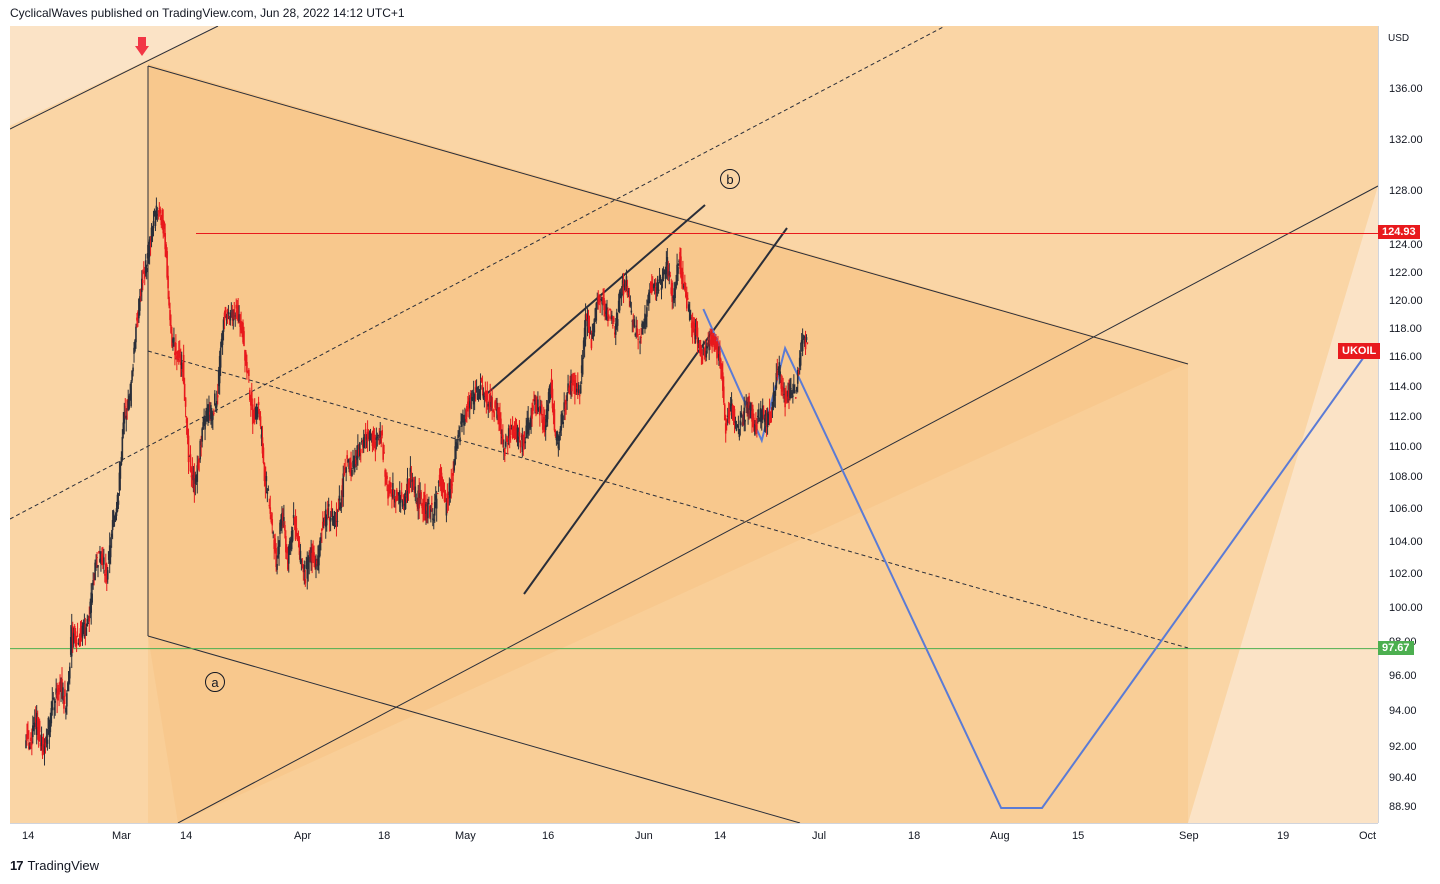  Describe the element at coordinates (694, 836) in the screenshot. I see `time-axis: 14 Mar 14 Apr 18 May 16 Jun 14 Jul 18 Aug 15 Sep 19 Oct` at that location.